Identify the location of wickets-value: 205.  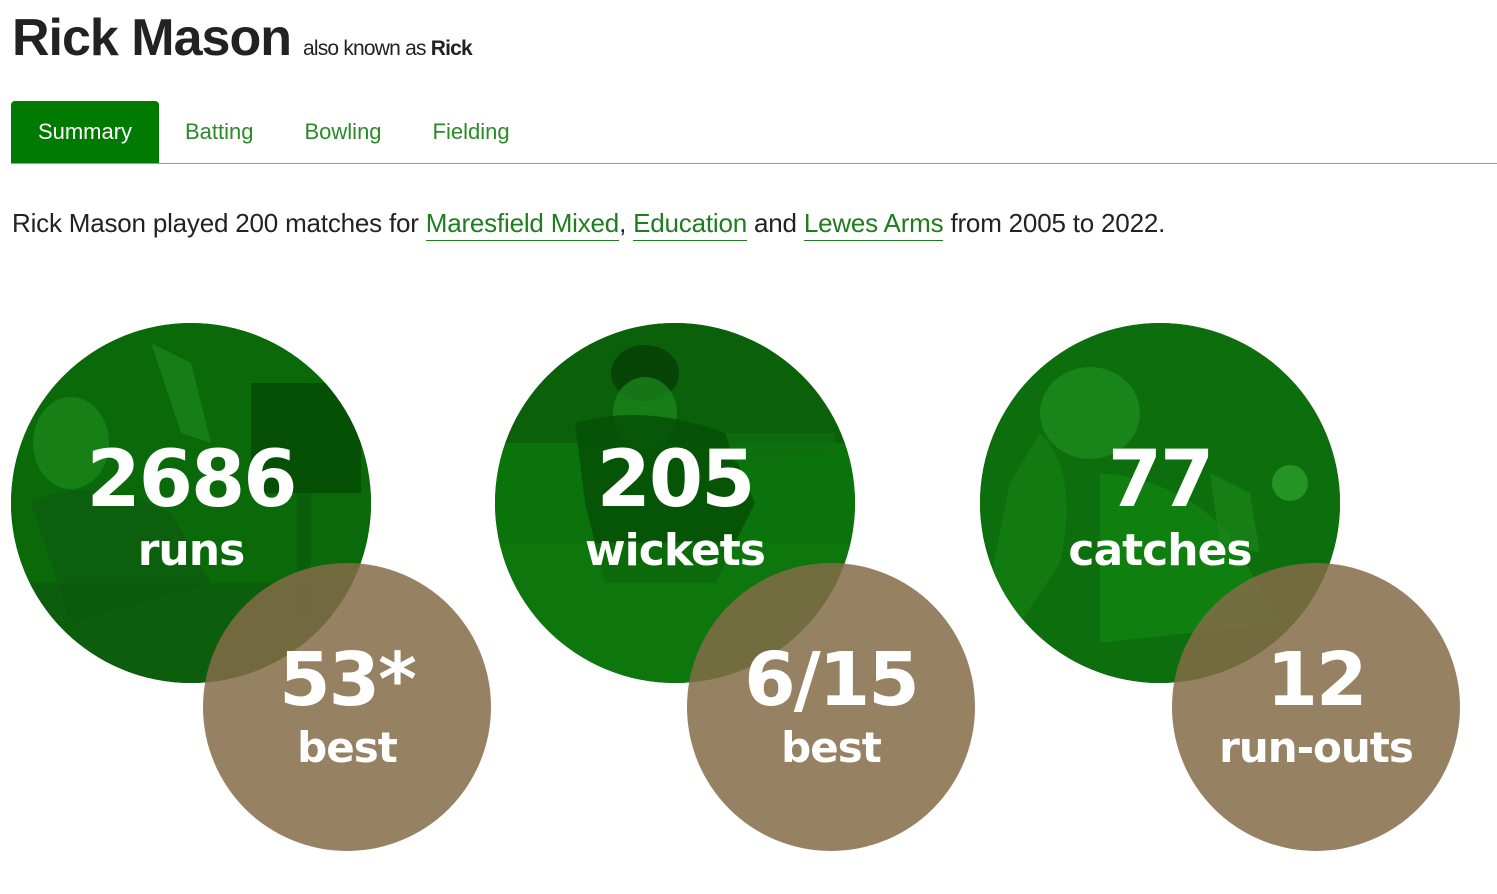
(676, 480).